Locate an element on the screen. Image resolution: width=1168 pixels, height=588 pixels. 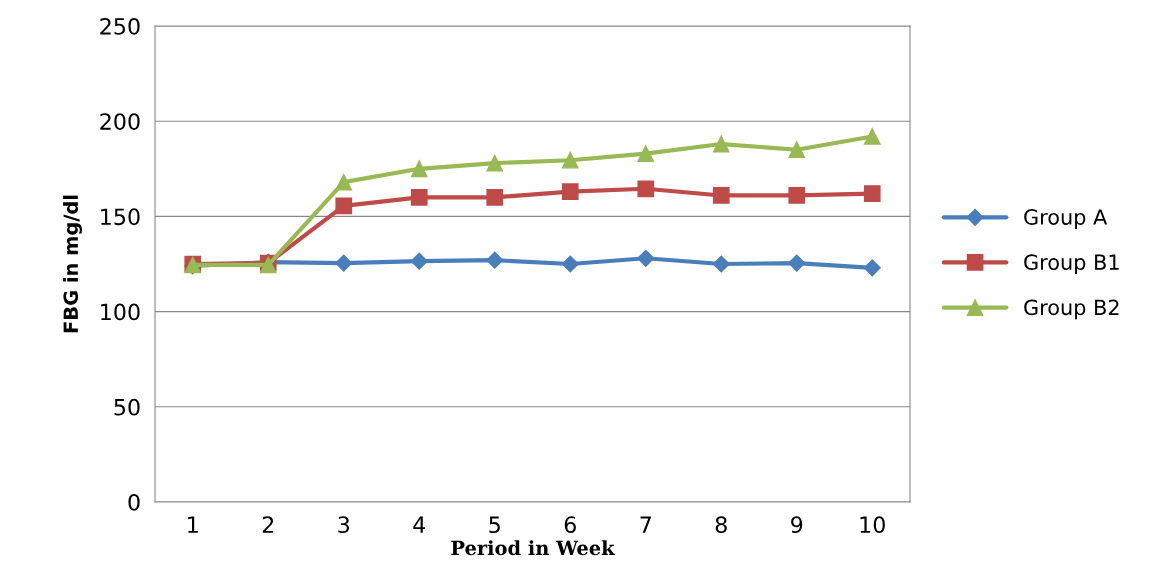
x-tick-label: 10 is located at coordinates (872, 525).